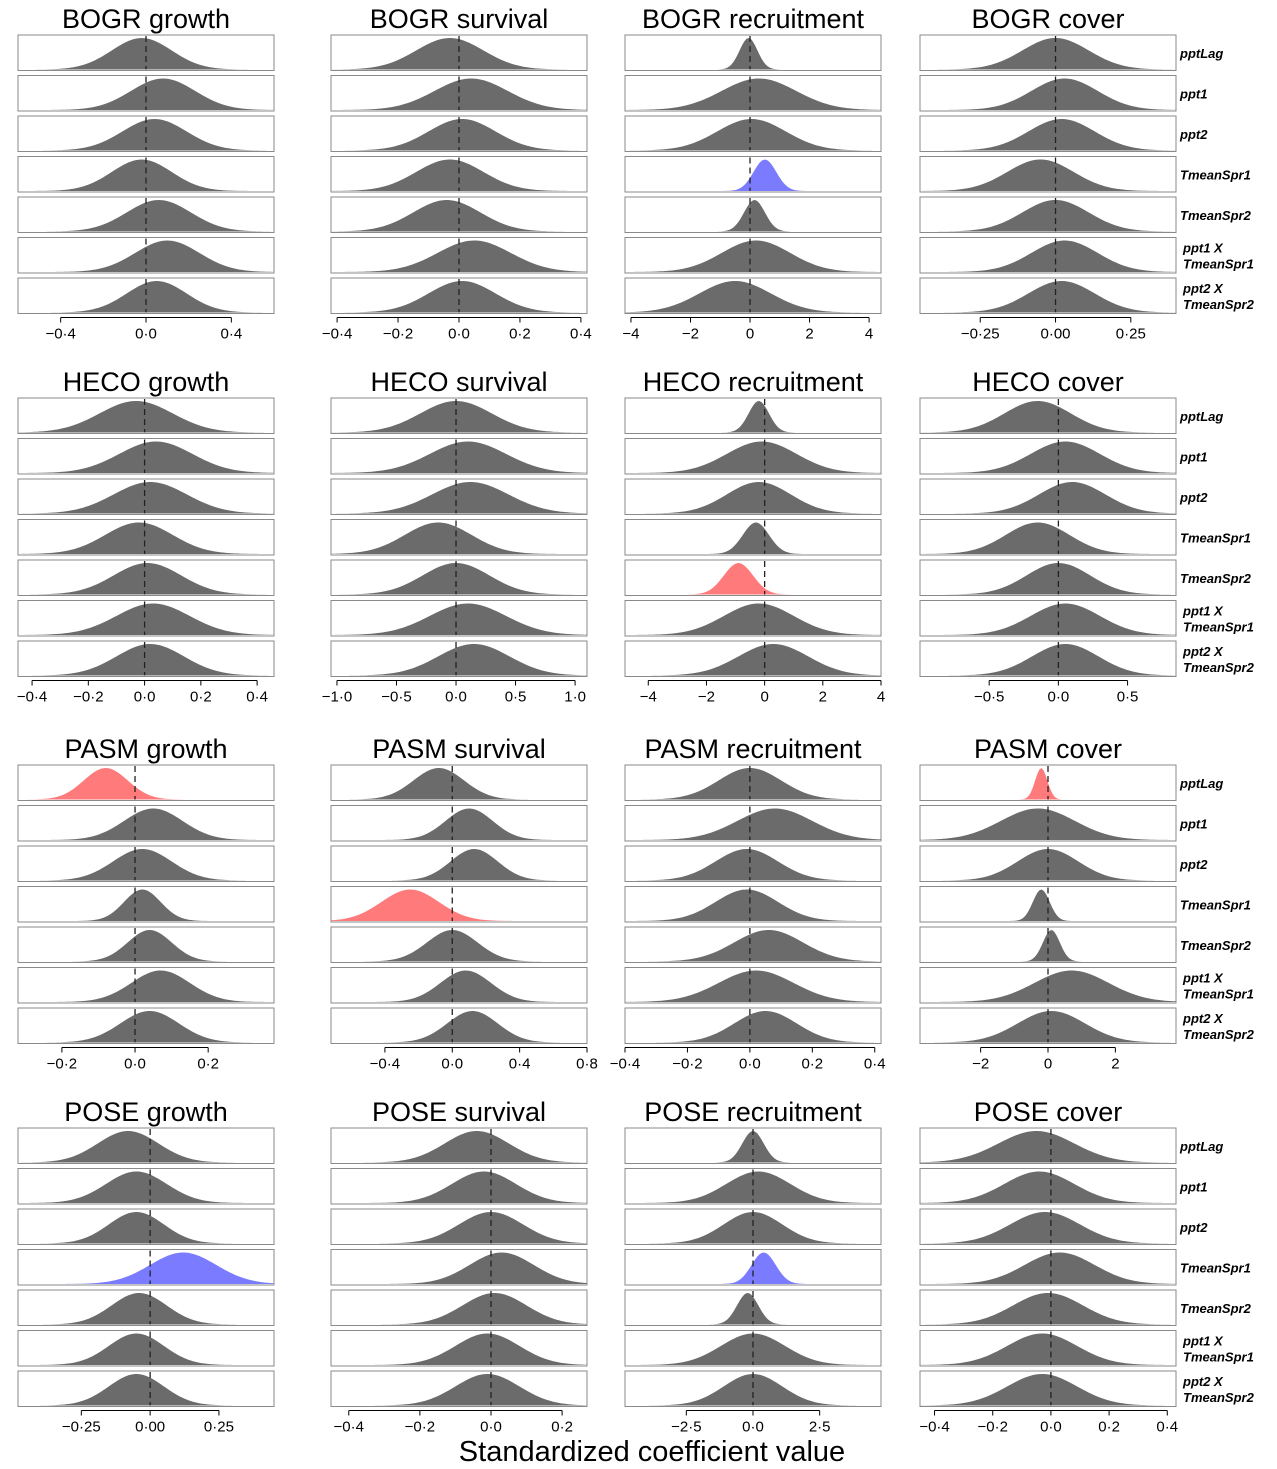  Describe the element at coordinates (753, 382) in the screenshot. I see `chart-title: HECO recruitment` at that location.